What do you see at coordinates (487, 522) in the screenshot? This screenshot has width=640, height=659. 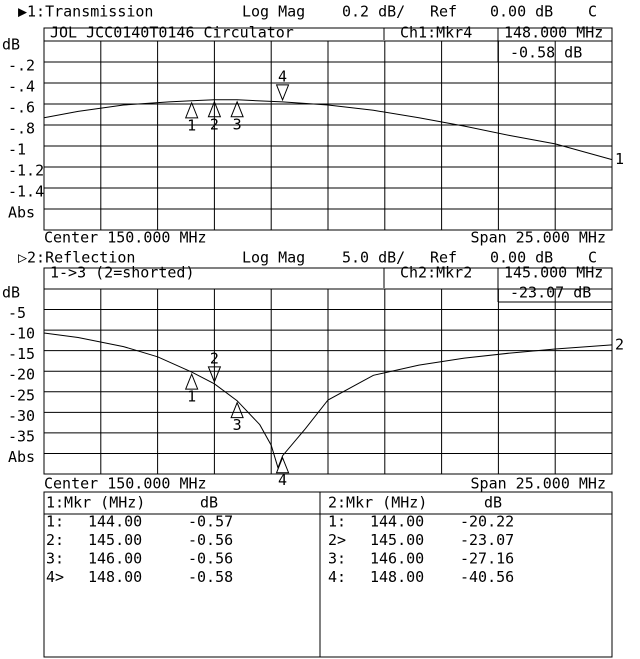 I see `table-cell: -20.22` at bounding box center [487, 522].